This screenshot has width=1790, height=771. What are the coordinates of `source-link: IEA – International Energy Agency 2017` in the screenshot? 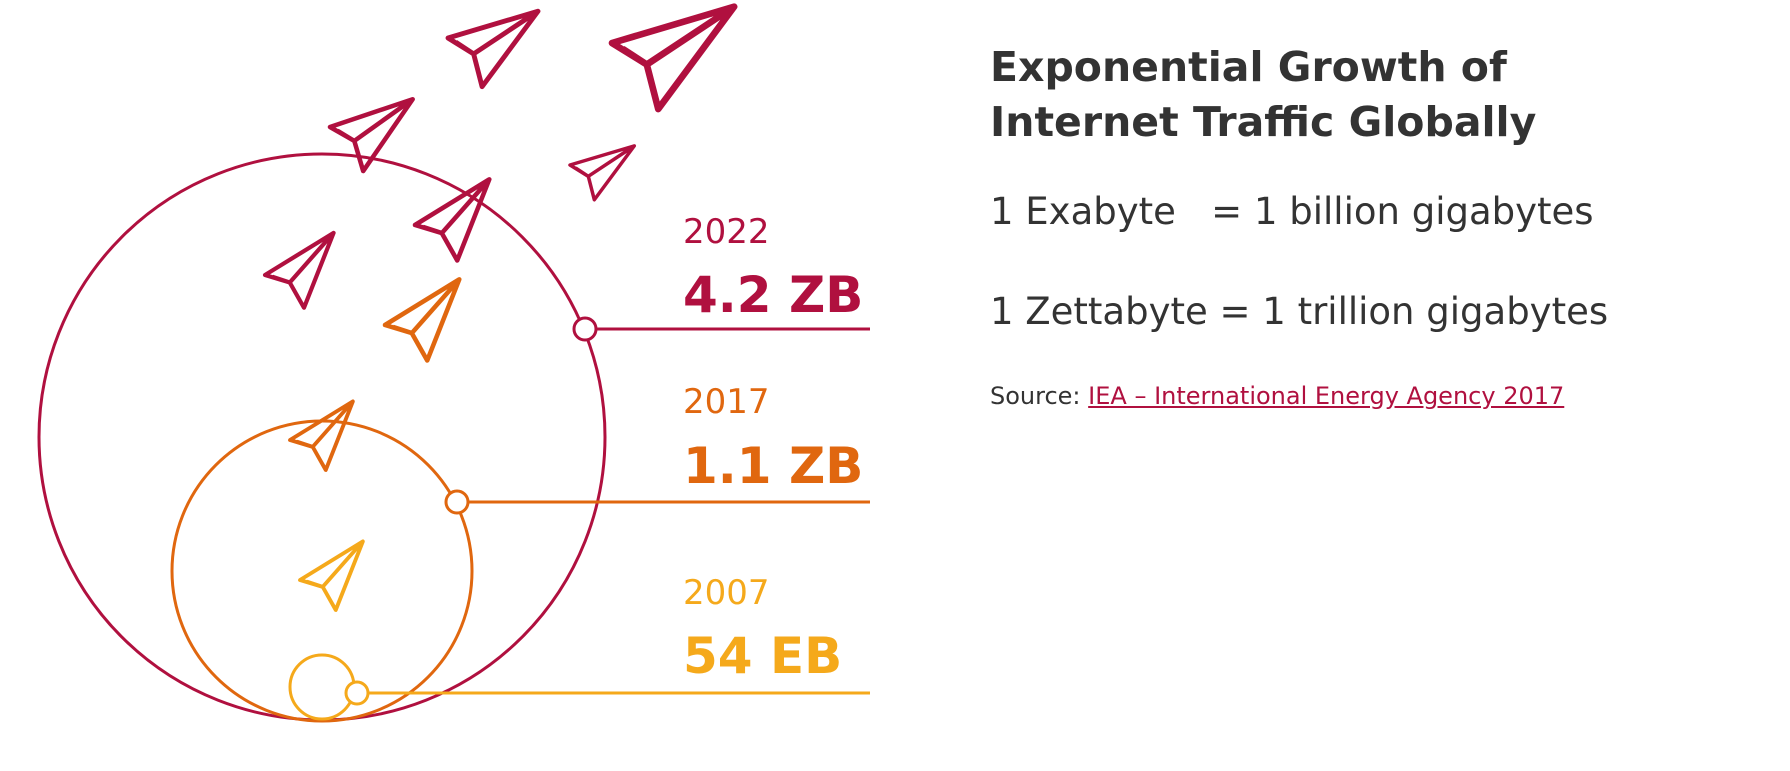 It's located at (1326, 396).